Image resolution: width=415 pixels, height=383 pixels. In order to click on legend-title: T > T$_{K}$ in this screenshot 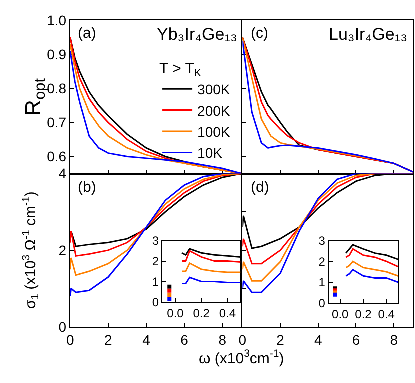, I will do `click(181, 70)`.